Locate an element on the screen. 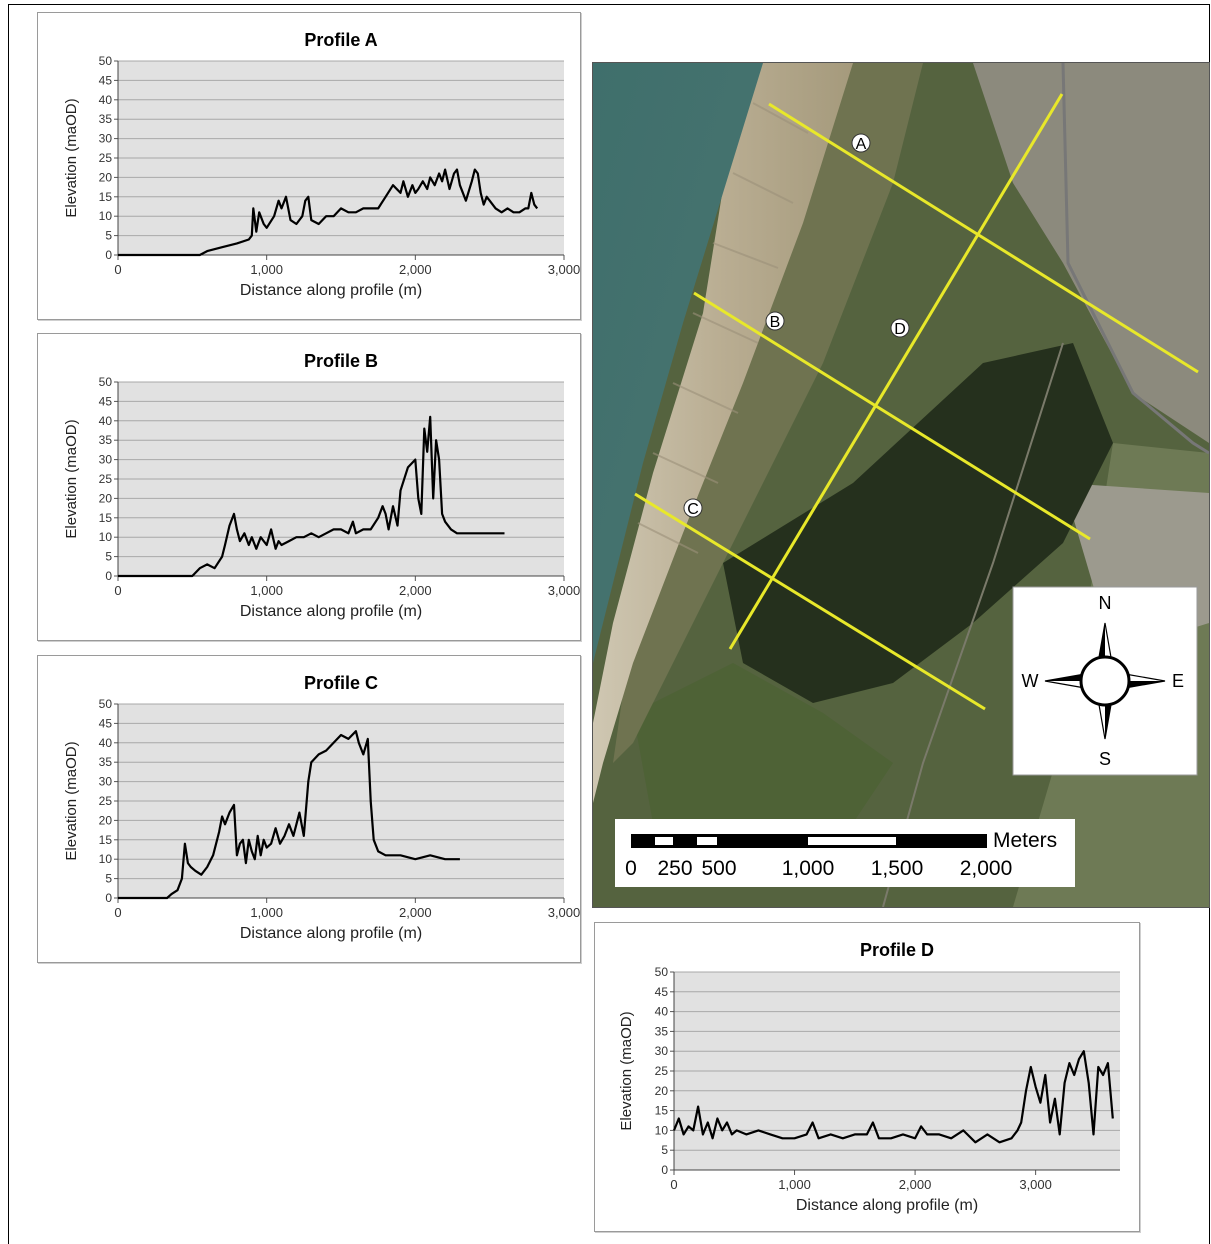  chart-title: Profile C is located at coordinates (341, 683).